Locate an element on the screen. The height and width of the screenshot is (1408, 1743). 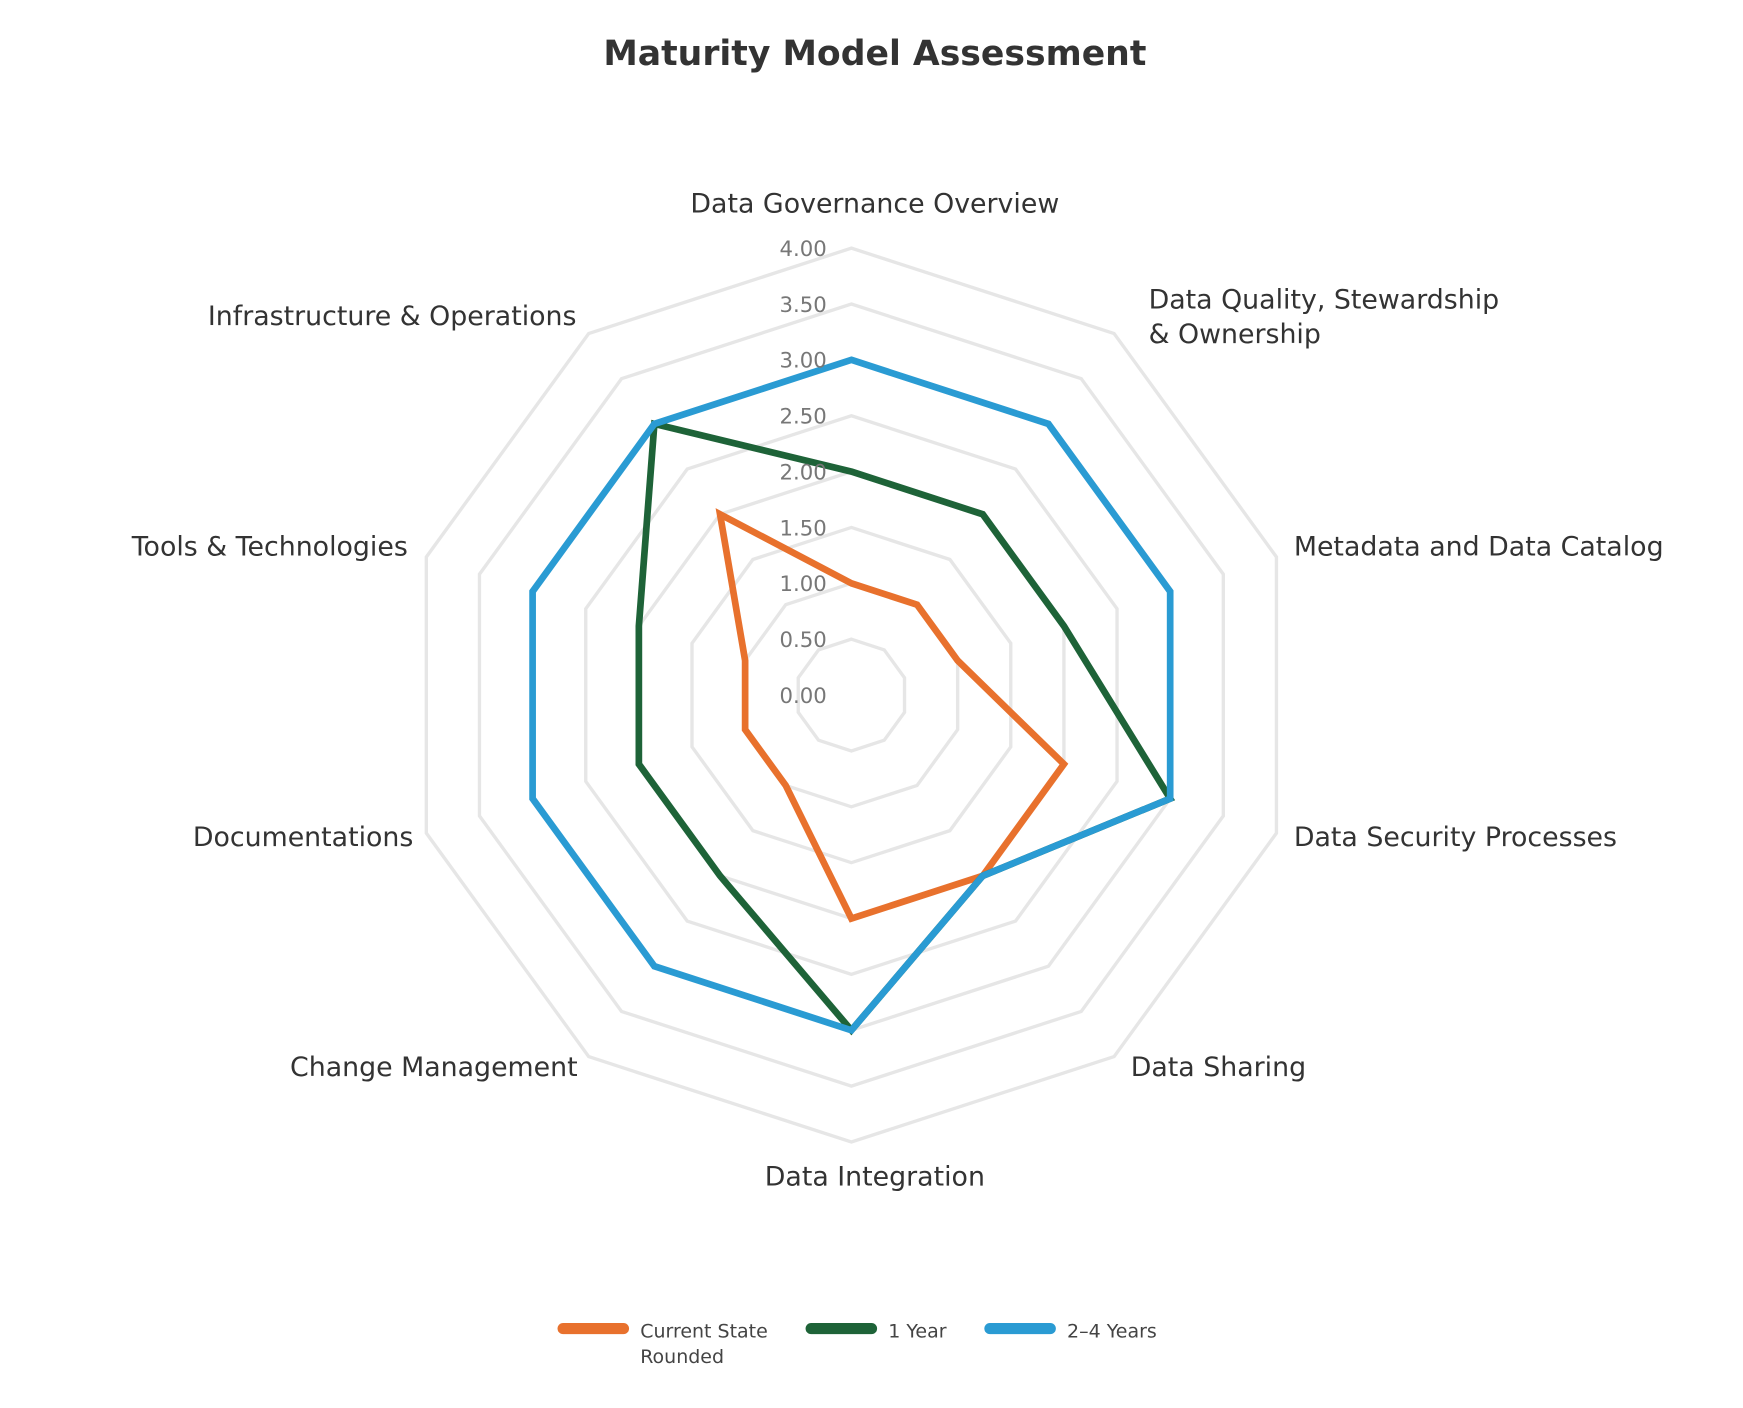
axis-label-line: Documentations is located at coordinates (303, 837).